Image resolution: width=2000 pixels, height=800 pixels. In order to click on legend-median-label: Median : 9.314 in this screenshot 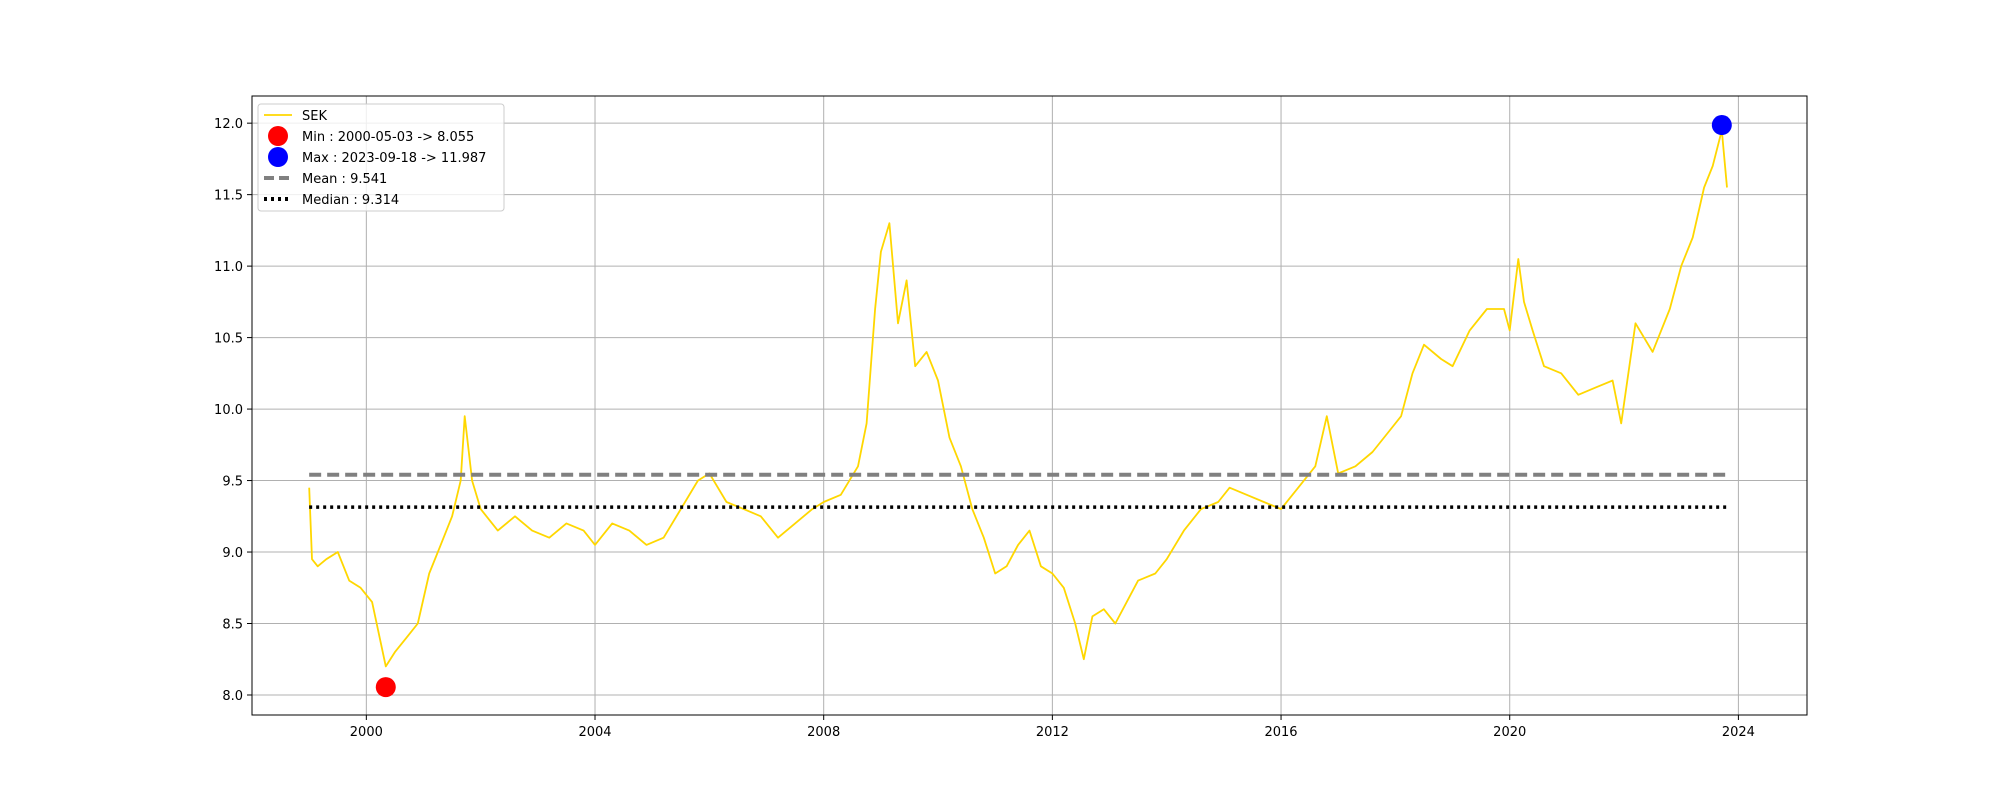, I will do `click(350, 200)`.